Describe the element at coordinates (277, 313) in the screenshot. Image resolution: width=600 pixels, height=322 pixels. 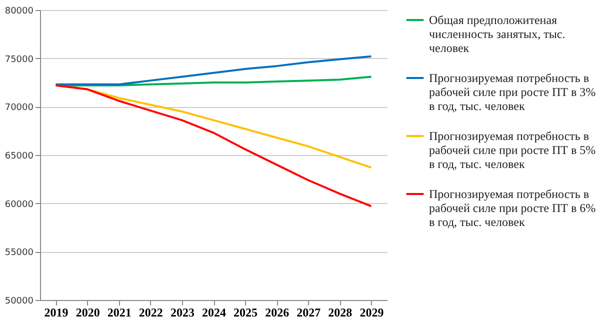
I see `x-tick-label: 2026` at that location.